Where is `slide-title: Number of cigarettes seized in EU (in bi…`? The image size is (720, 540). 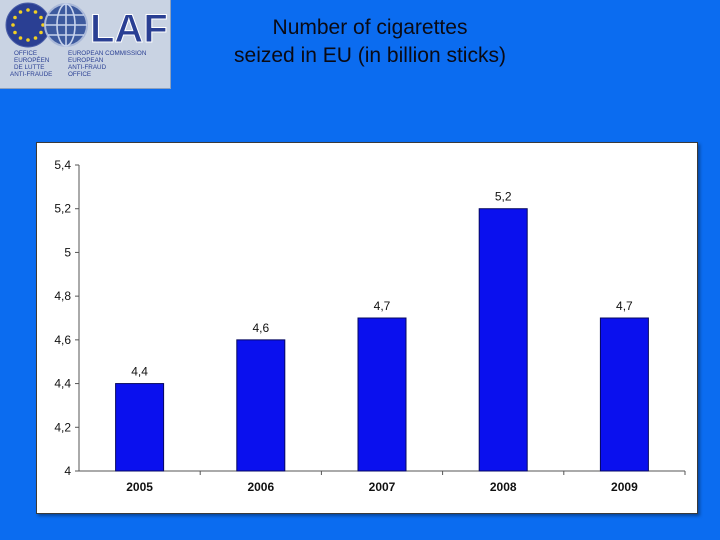 slide-title: Number of cigarettes seized in EU (in bi… is located at coordinates (370, 42).